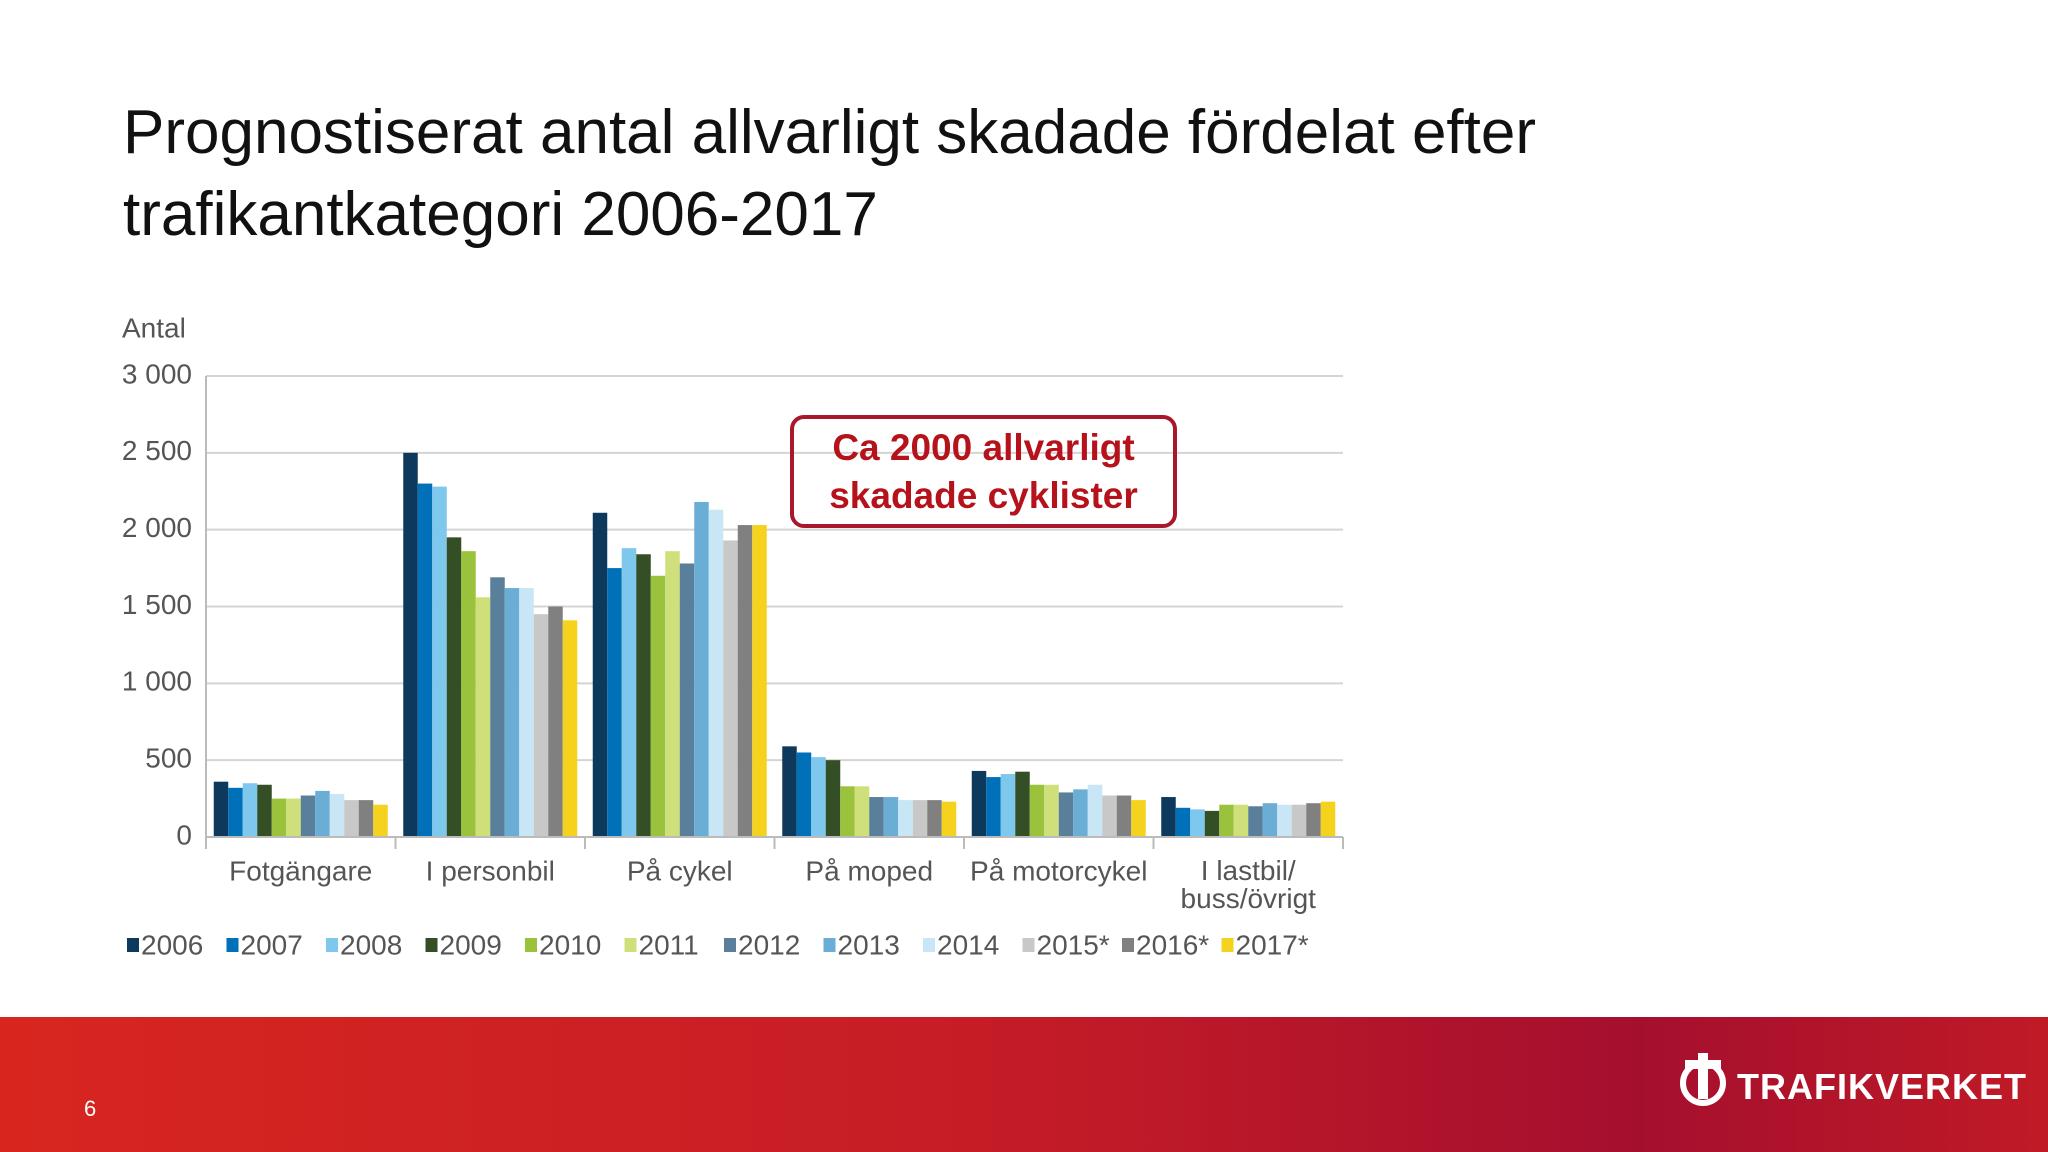 Image resolution: width=2048 pixels, height=1152 pixels. What do you see at coordinates (184, 834) in the screenshot?
I see `y-tick-label: 0` at bounding box center [184, 834].